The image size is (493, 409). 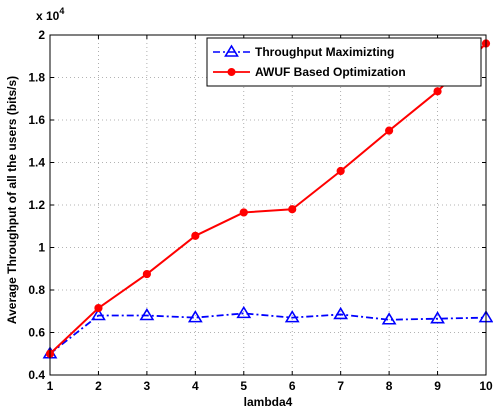 I want to click on series-throughput-maximizting, so click(x=267, y=332).